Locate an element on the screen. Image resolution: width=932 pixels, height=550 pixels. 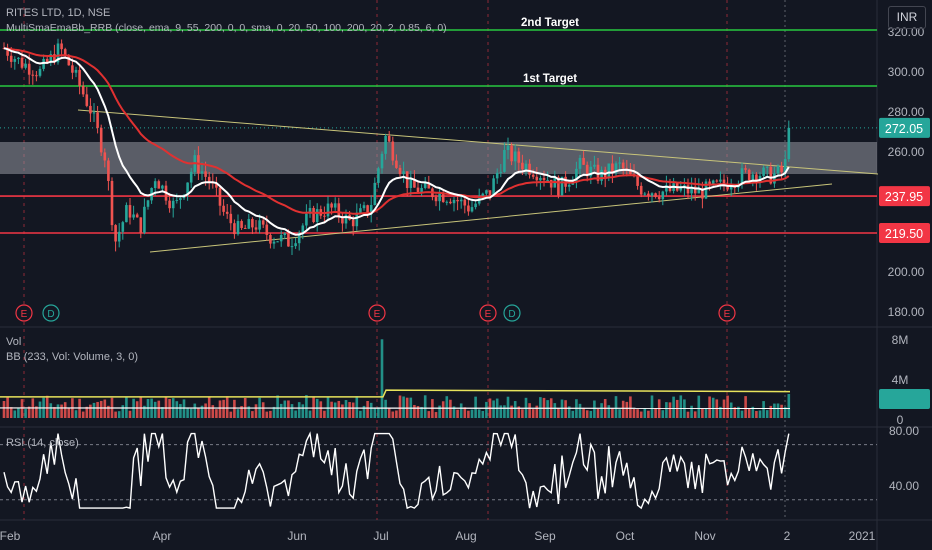
price-tick: 300.00 is located at coordinates (906, 72).